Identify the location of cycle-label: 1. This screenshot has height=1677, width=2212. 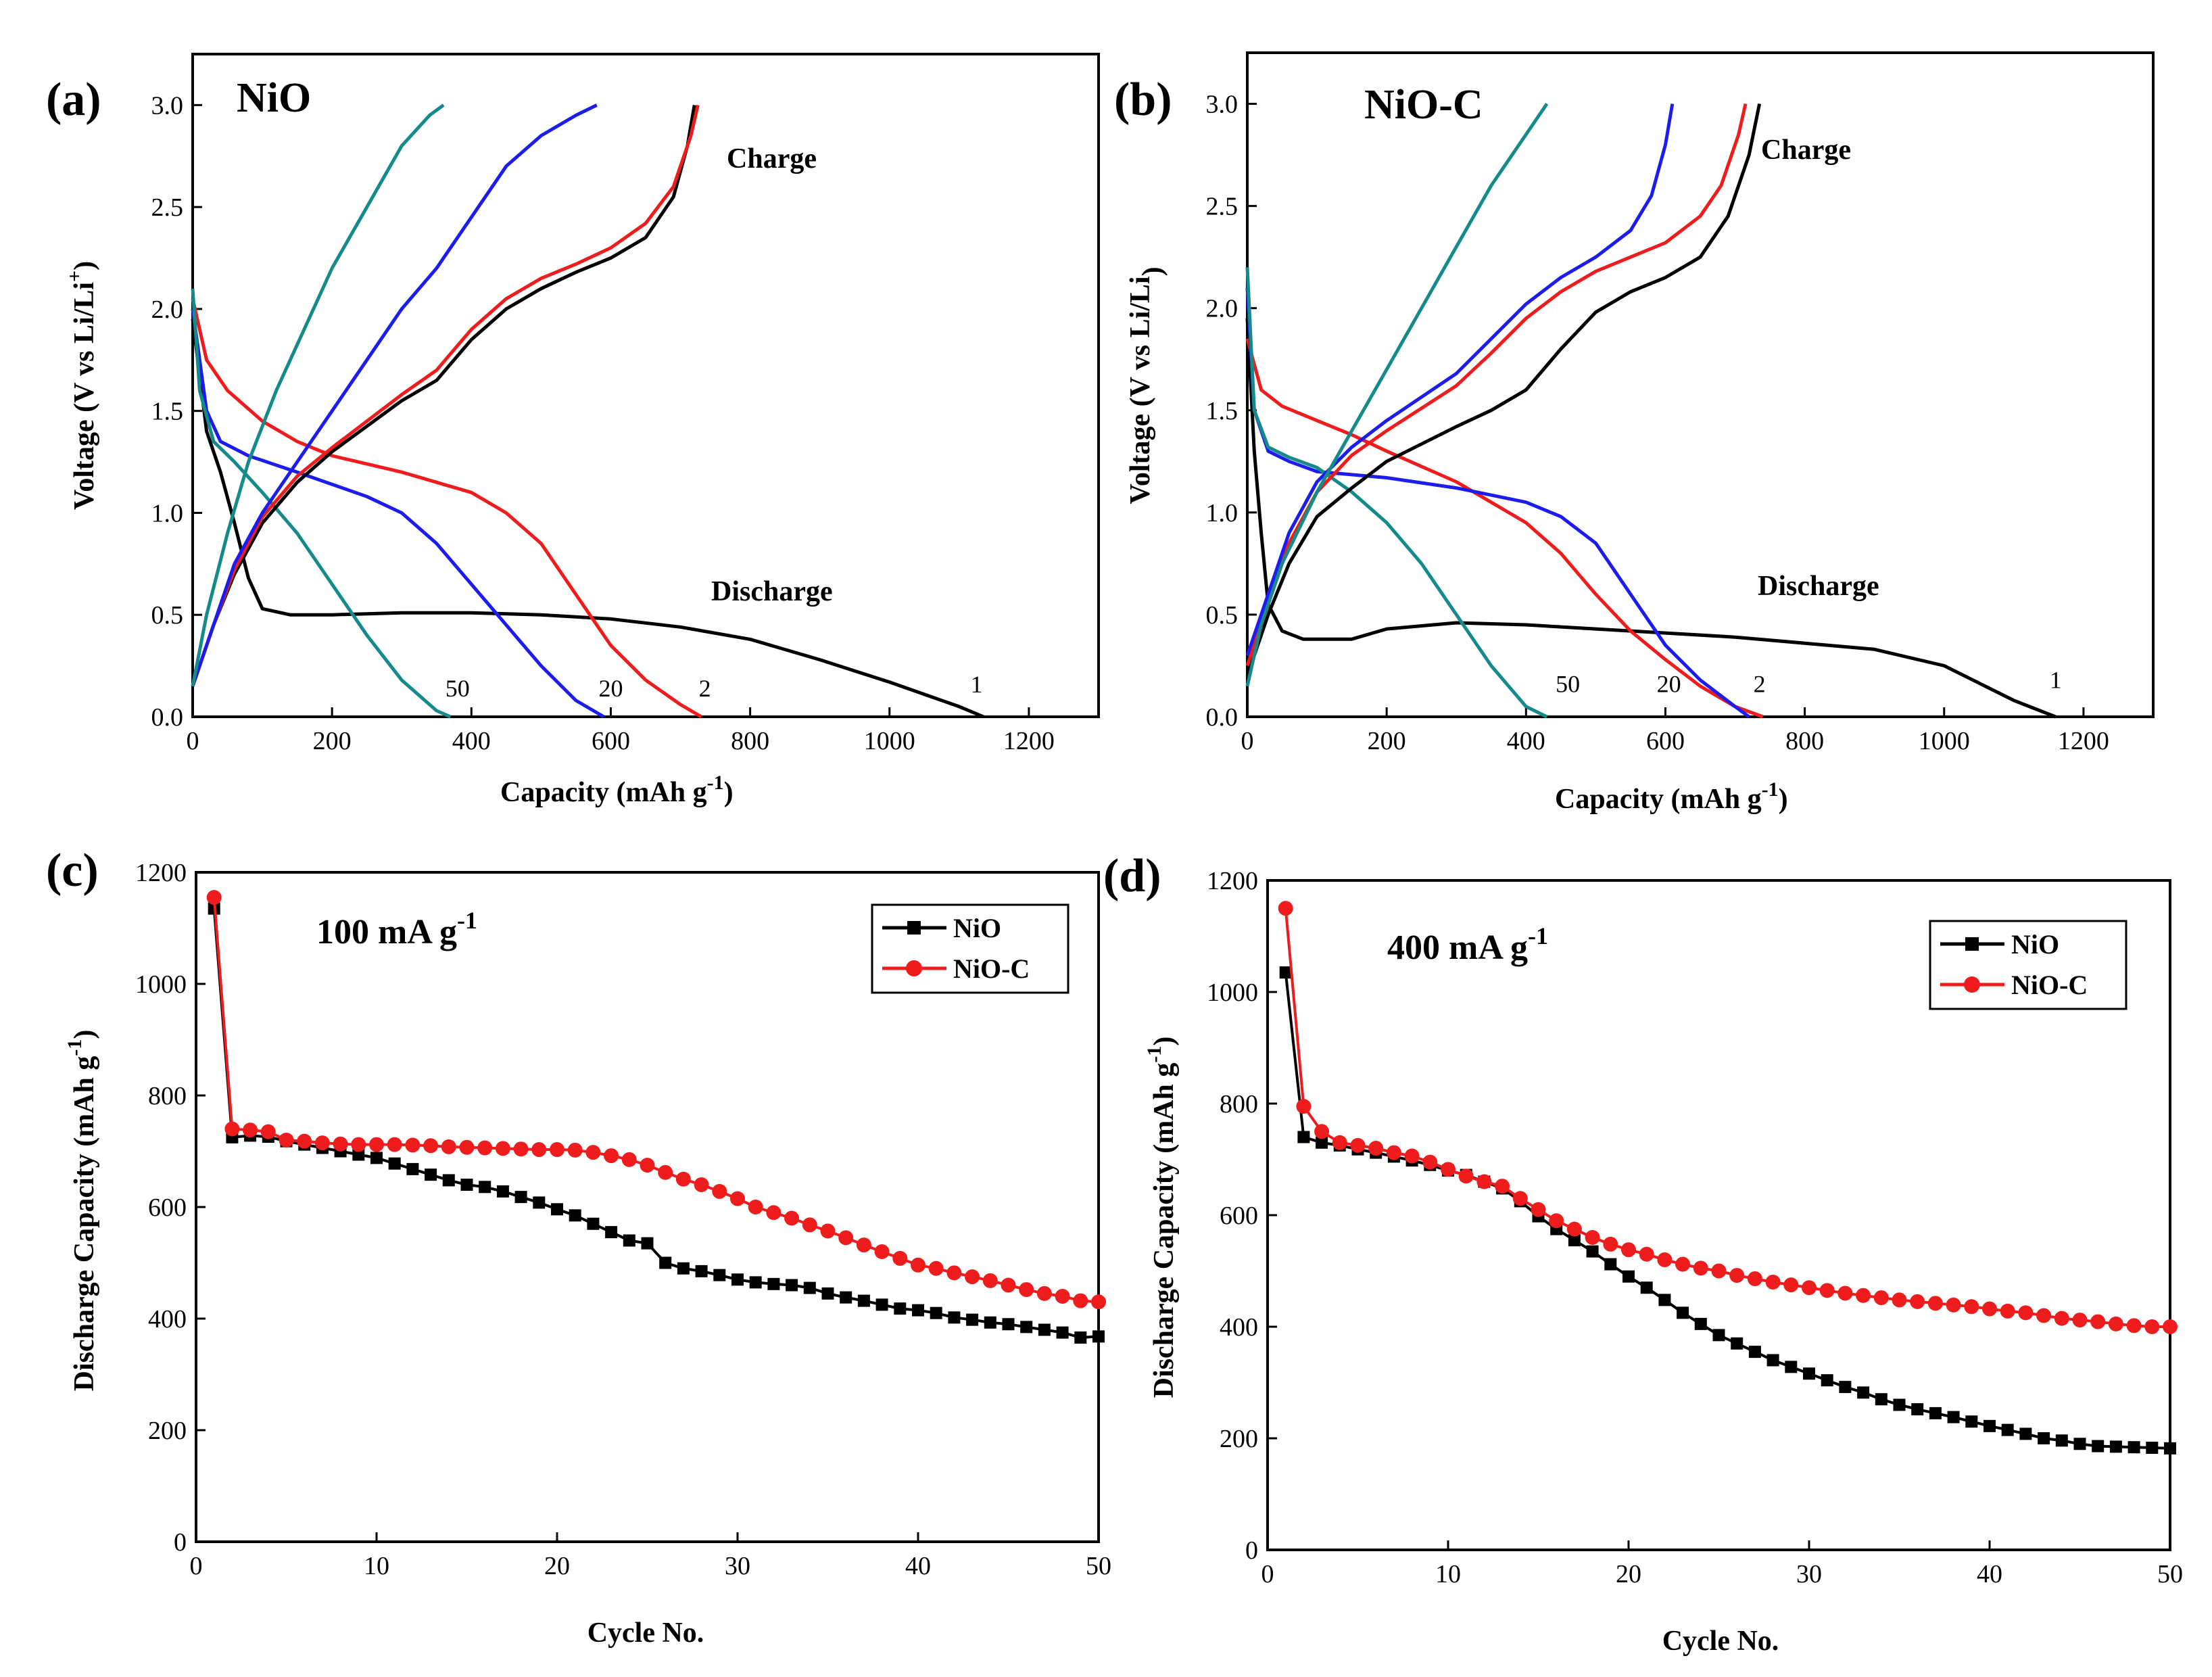
(977, 685).